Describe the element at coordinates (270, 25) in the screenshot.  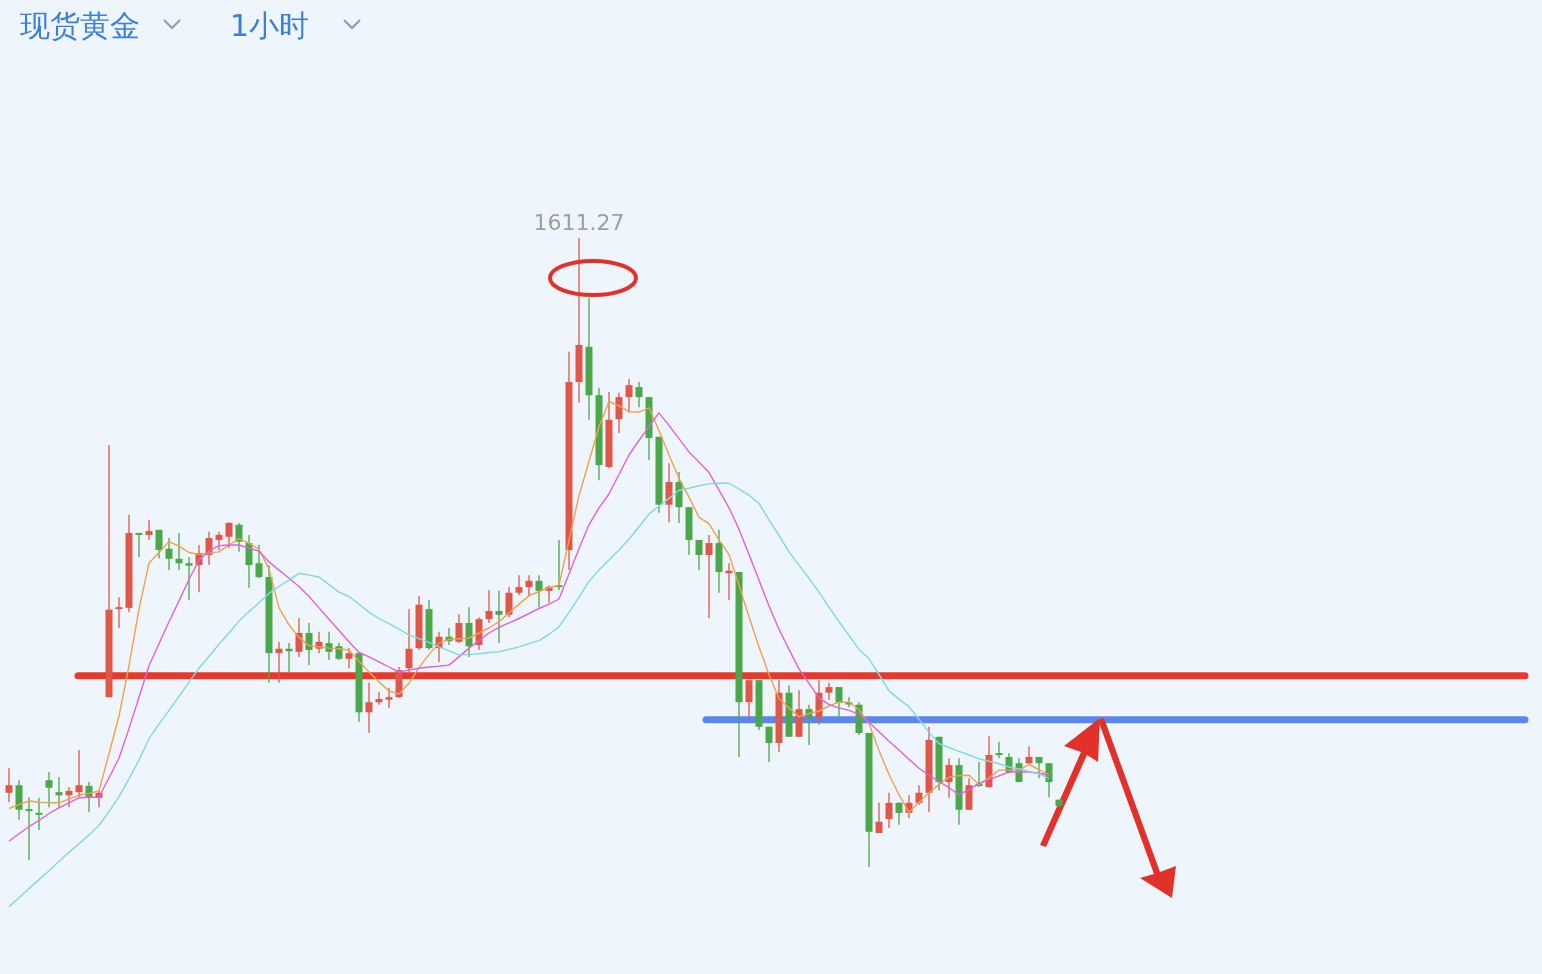
I see `chart-subtitle: 1小时` at that location.